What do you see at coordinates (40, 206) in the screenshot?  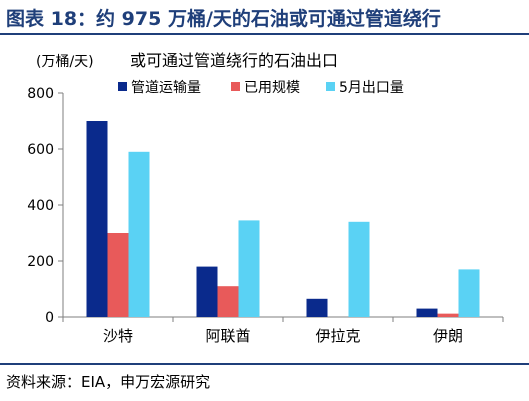 I see `y-tick-label: 400` at bounding box center [40, 206].